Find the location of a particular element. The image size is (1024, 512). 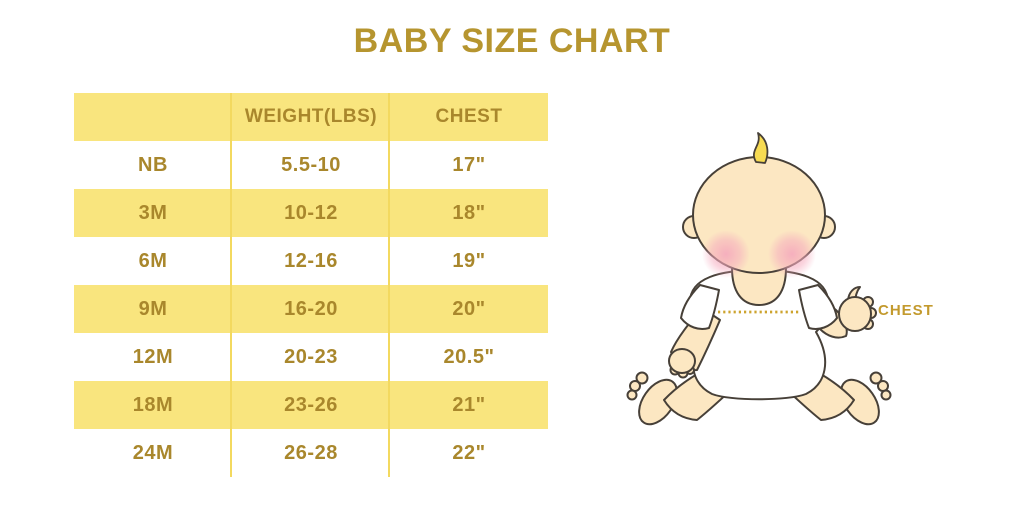

chest-cell: 17" is located at coordinates (469, 164).